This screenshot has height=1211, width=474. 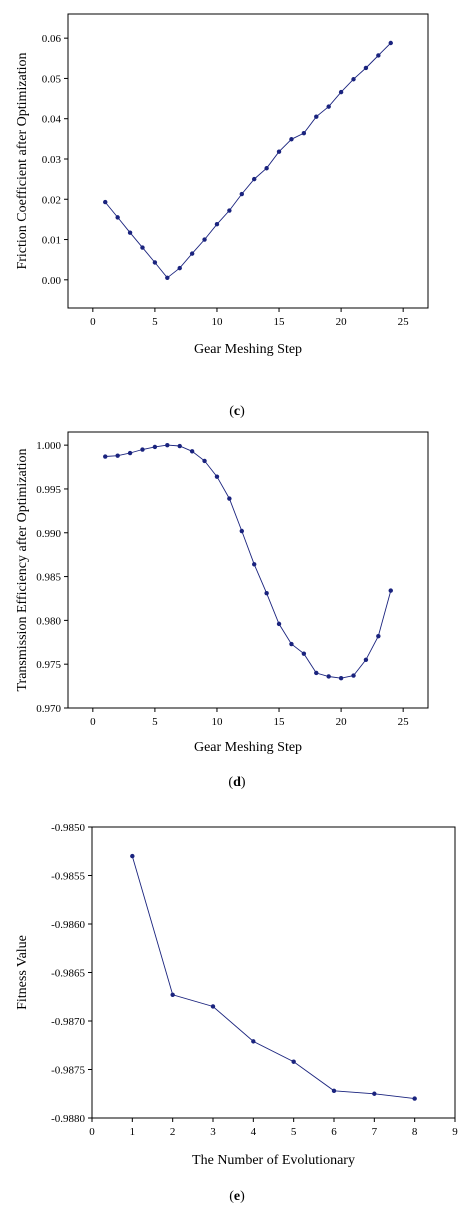 What do you see at coordinates (375, 1132) in the screenshot?
I see `x-tick-label: 7` at bounding box center [375, 1132].